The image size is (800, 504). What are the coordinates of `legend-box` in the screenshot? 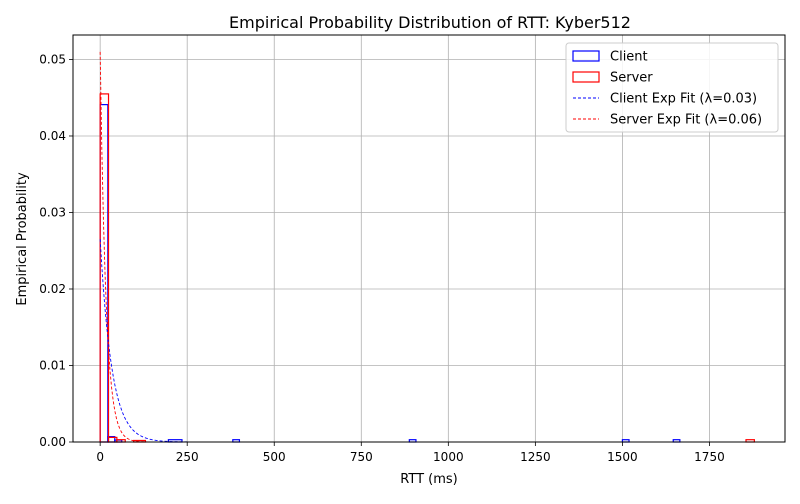 It's located at (672, 87).